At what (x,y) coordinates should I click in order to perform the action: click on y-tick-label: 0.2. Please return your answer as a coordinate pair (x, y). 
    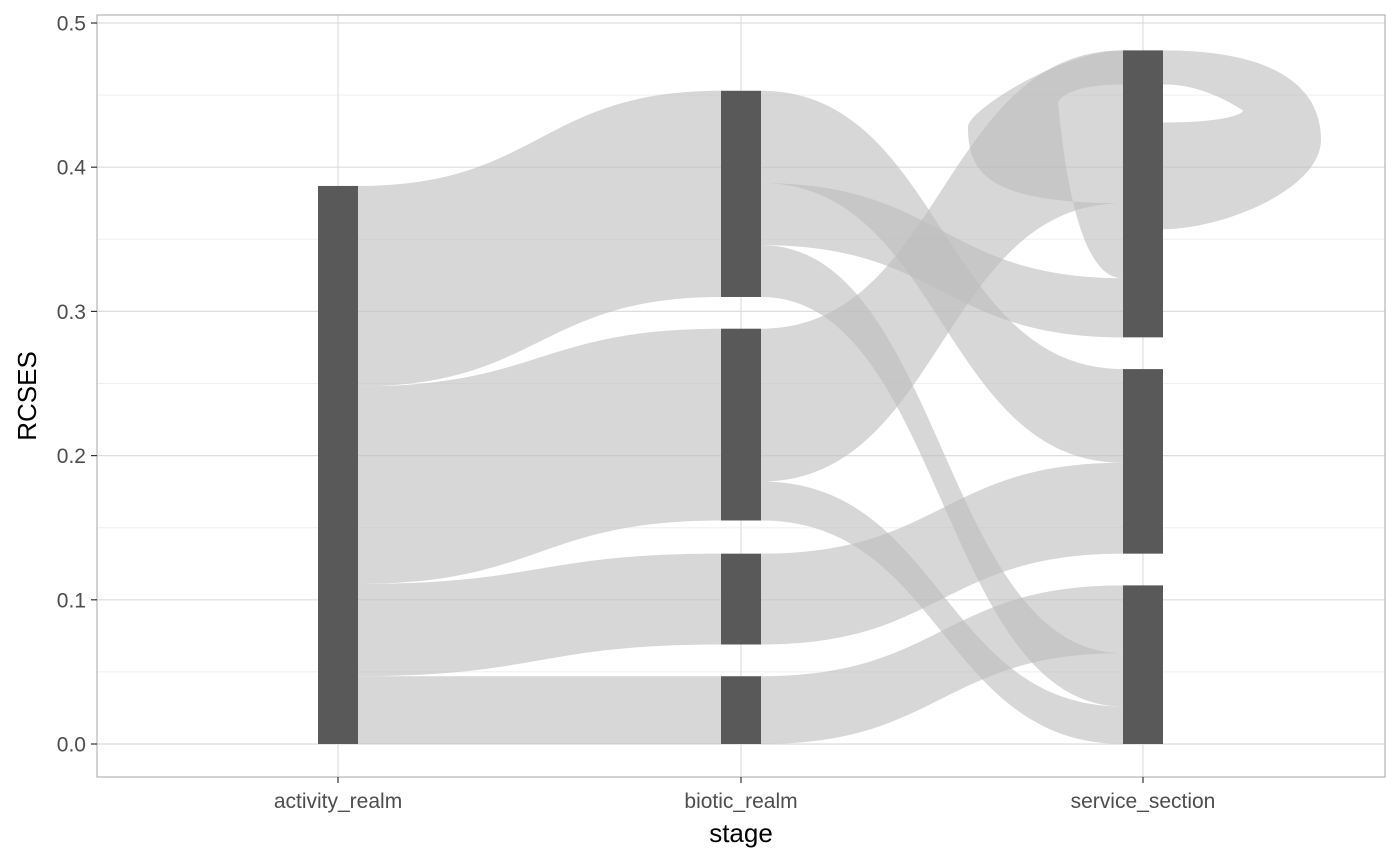
    Looking at the image, I should click on (71, 456).